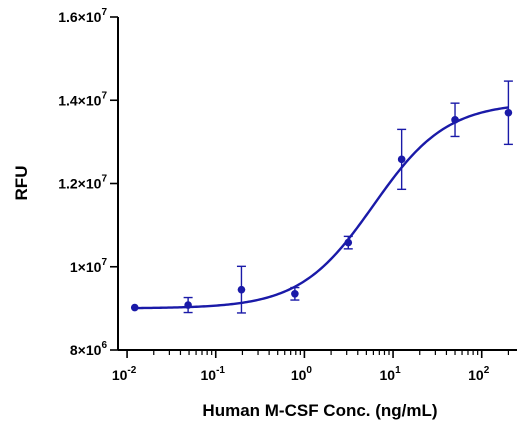 Image resolution: width=518 pixels, height=427 pixels. What do you see at coordinates (398, 370) in the screenshot?
I see `x-tick-exponent: 1` at bounding box center [398, 370].